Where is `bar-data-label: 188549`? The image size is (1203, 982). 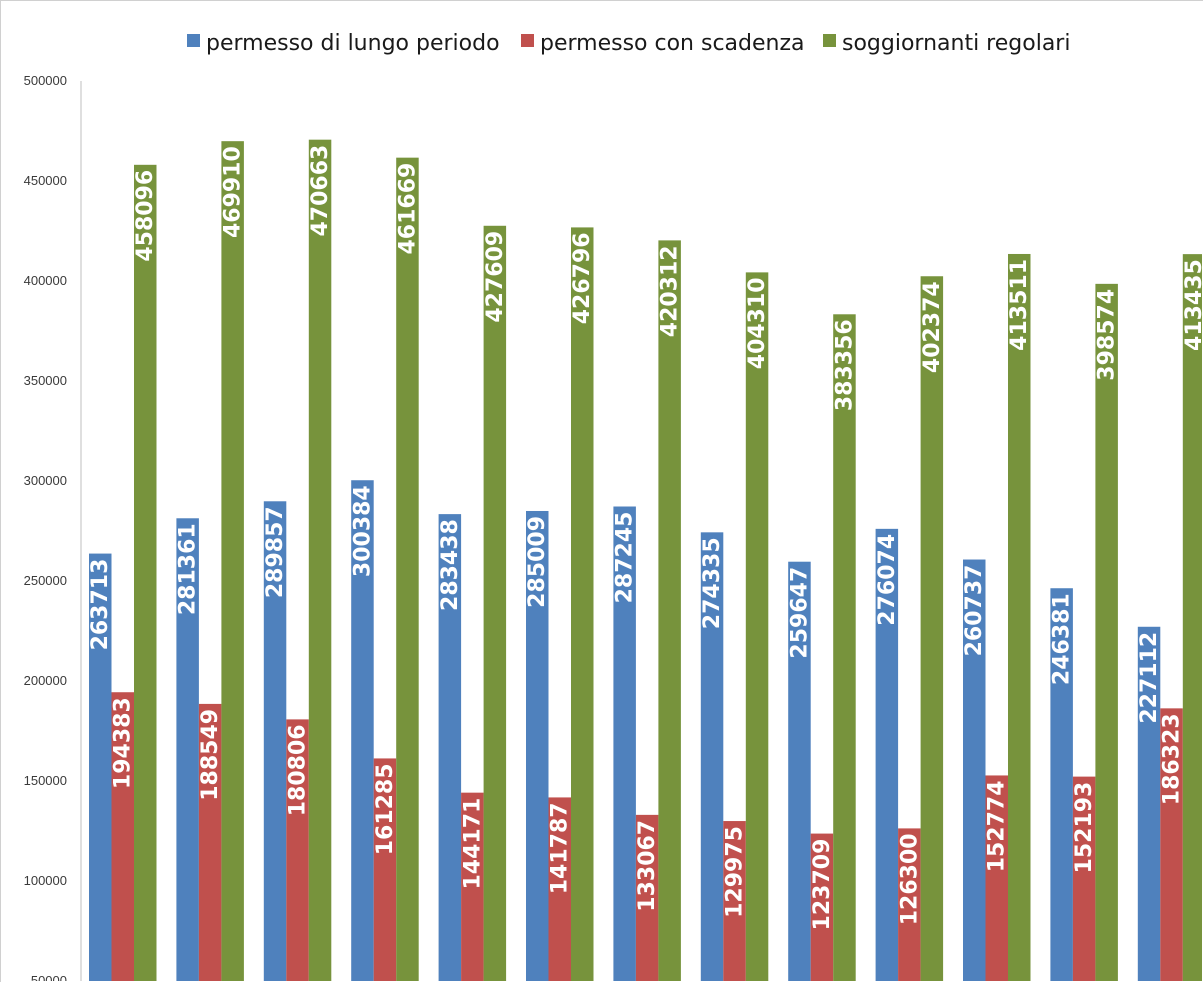 bar-data-label: 188549 is located at coordinates (210, 755).